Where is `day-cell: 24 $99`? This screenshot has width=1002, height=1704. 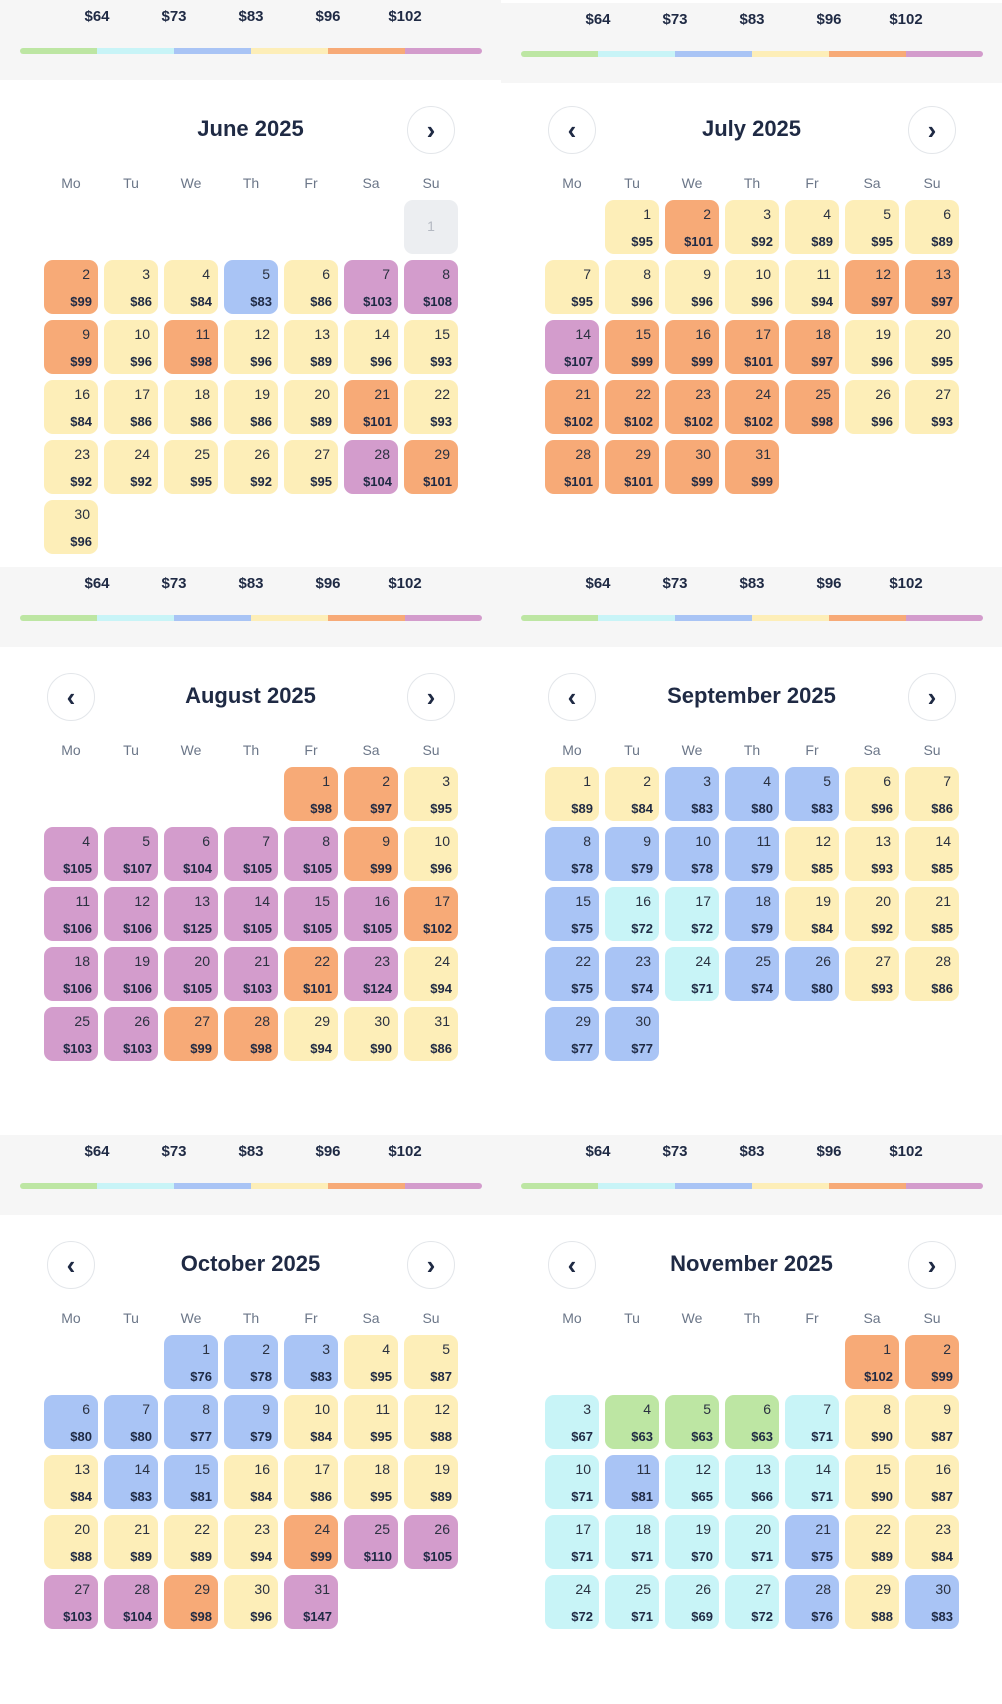 day-cell: 24 $99 is located at coordinates (311, 1542).